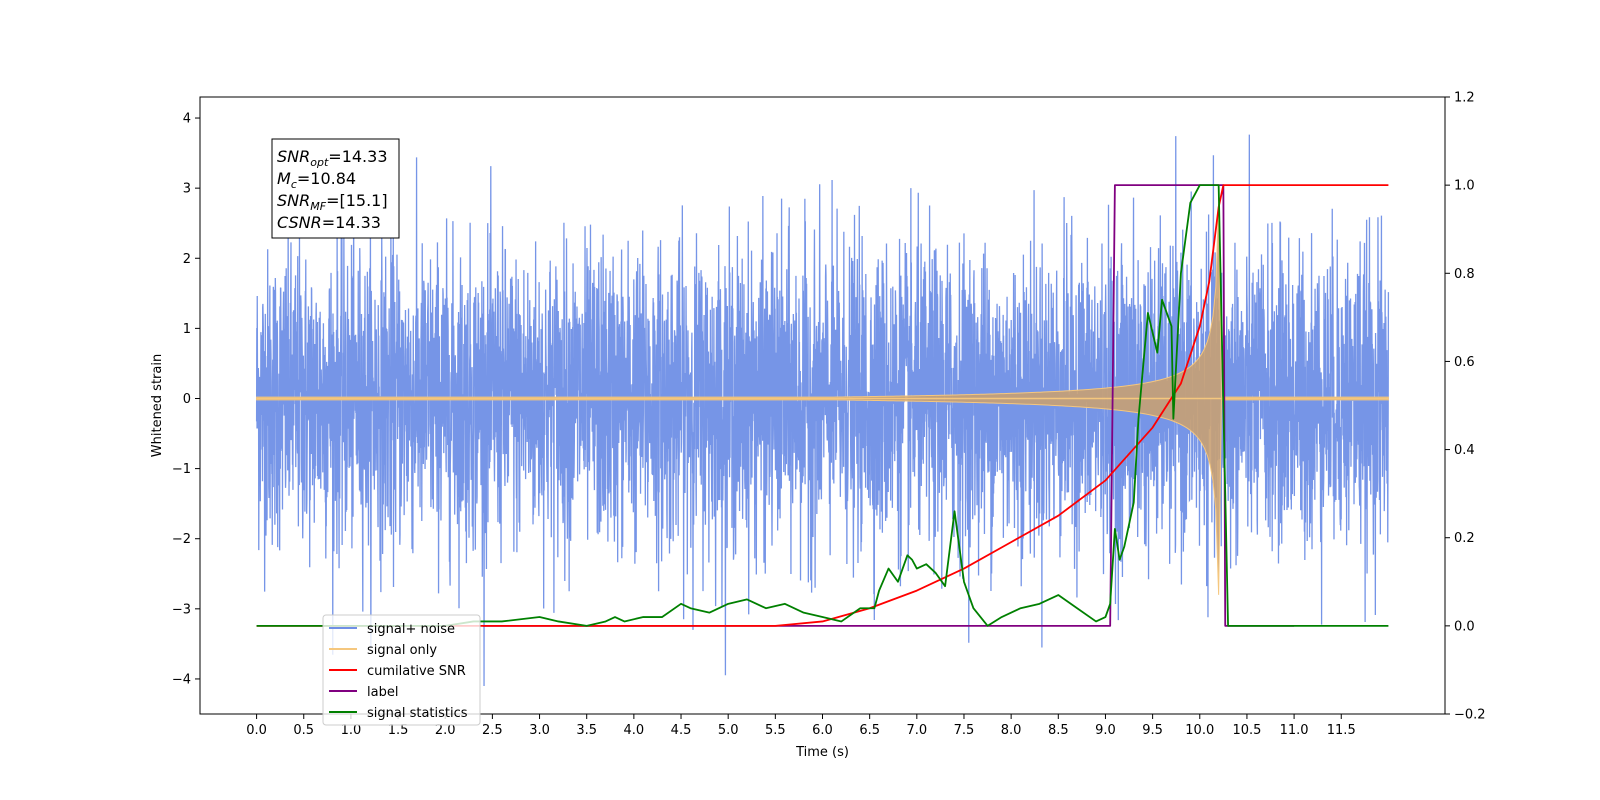  I want to click on legend-label: signal statistics, so click(417, 713).